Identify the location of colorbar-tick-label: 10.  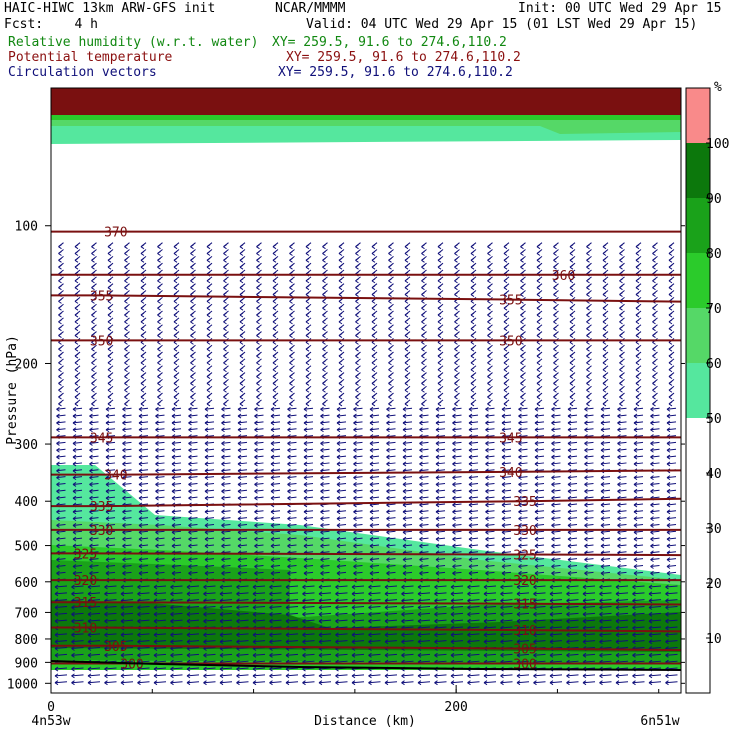
(714, 639).